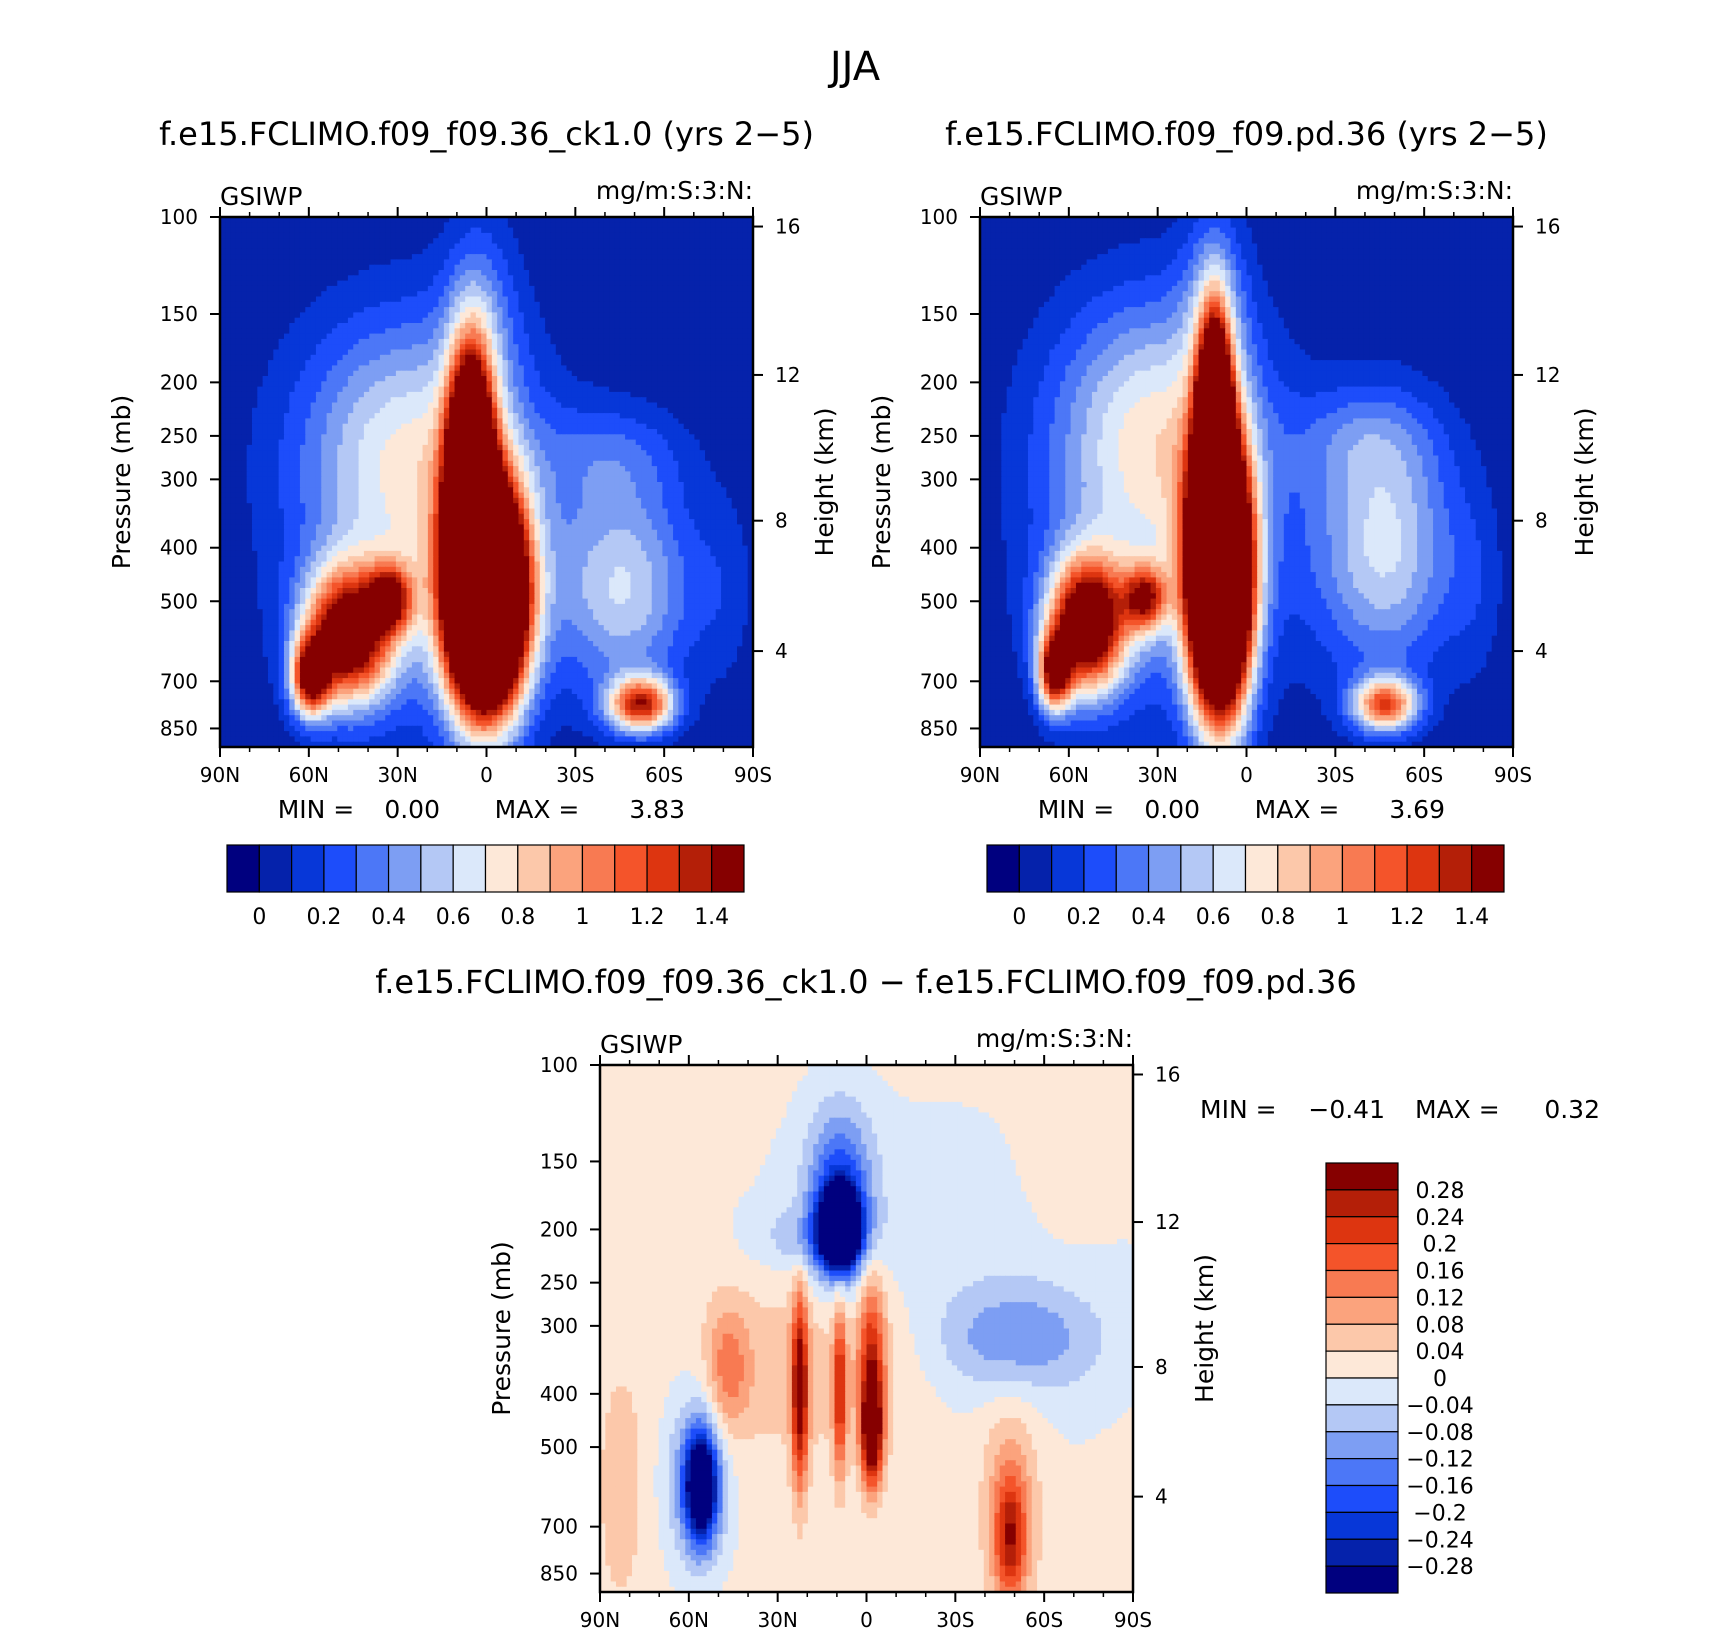 The height and width of the screenshot is (1639, 1710). I want to click on figure-title: JJA, so click(854, 67).